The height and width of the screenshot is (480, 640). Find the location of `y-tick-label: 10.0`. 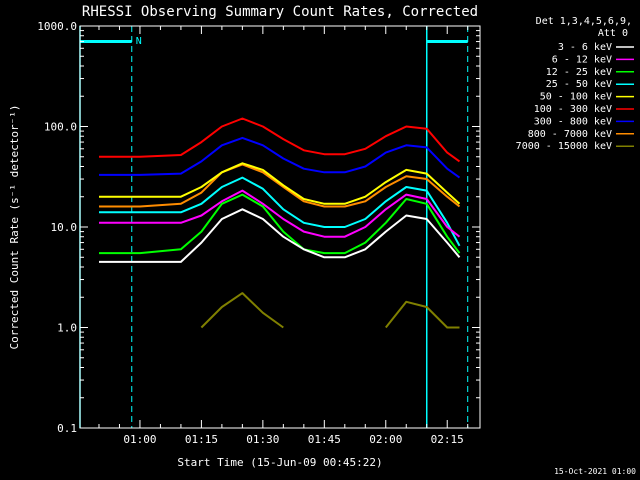

y-tick-label: 10.0 is located at coordinates (64, 227).